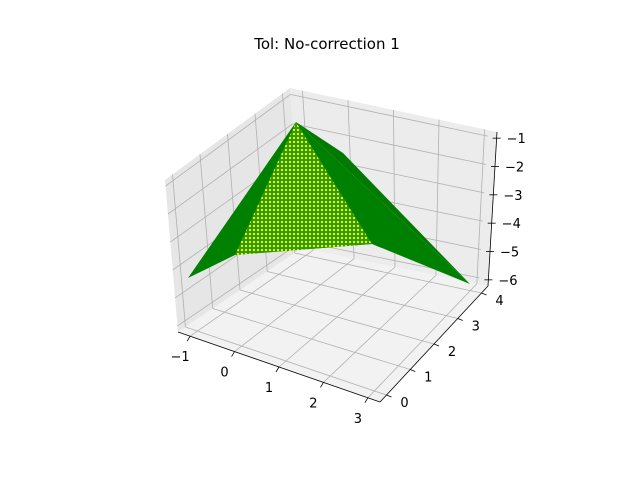  I want to click on surface-face-front, so click(303, 188).